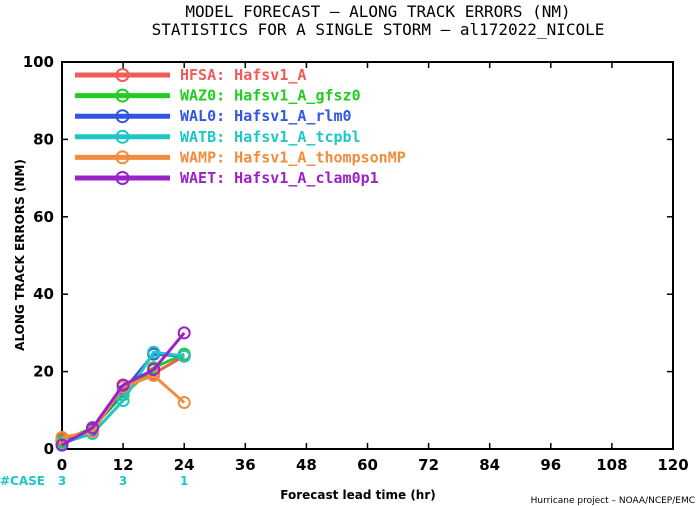 This screenshot has height=506, width=700. Describe the element at coordinates (367, 465) in the screenshot. I see `x-tick-label: 60` at that location.